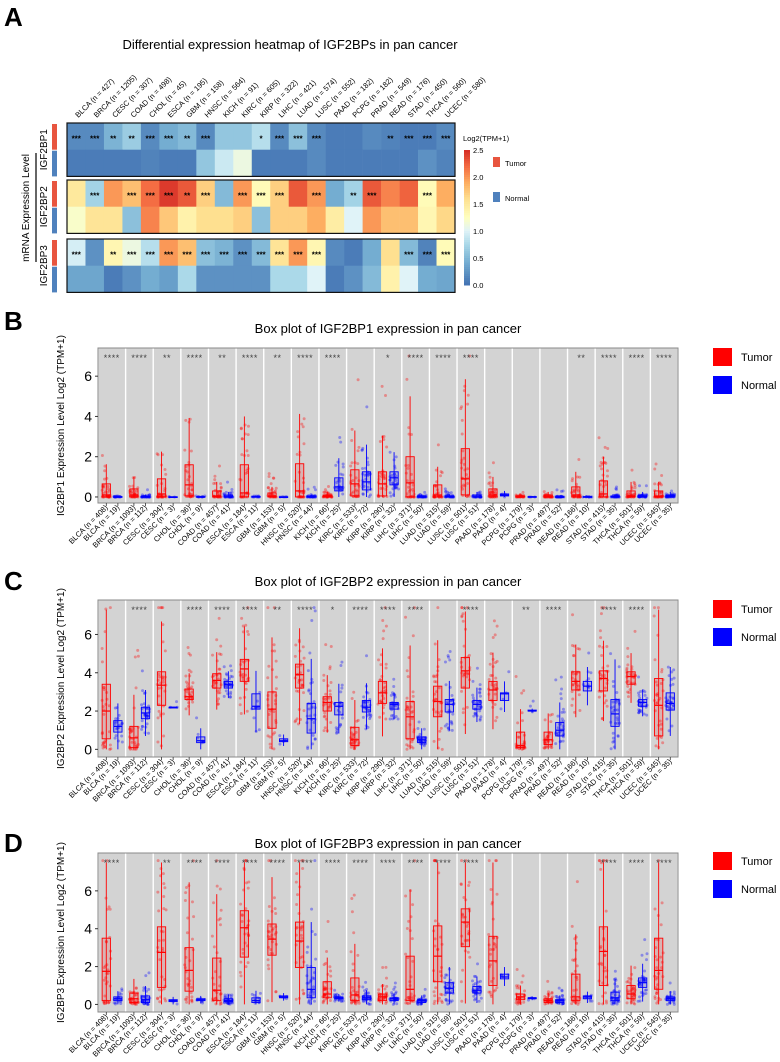 This screenshot has width=780, height=1062. I want to click on panel-label-c: C, so click(13, 581).